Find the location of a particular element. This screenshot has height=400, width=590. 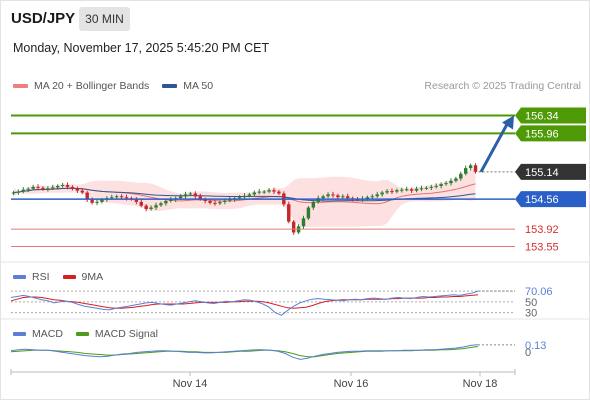

rsi-level-label: 50 is located at coordinates (531, 303).